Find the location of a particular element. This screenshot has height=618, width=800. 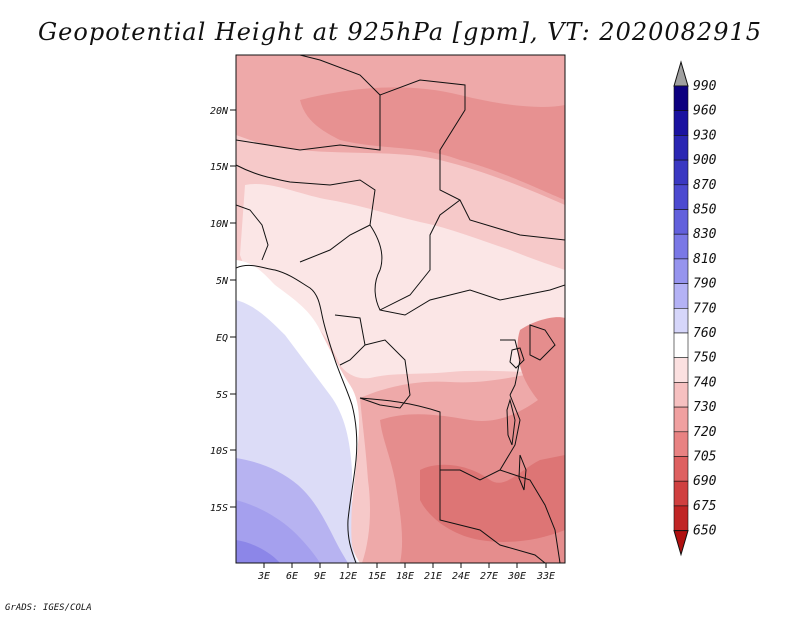

lake-victoria is located at coordinates (517, 358).